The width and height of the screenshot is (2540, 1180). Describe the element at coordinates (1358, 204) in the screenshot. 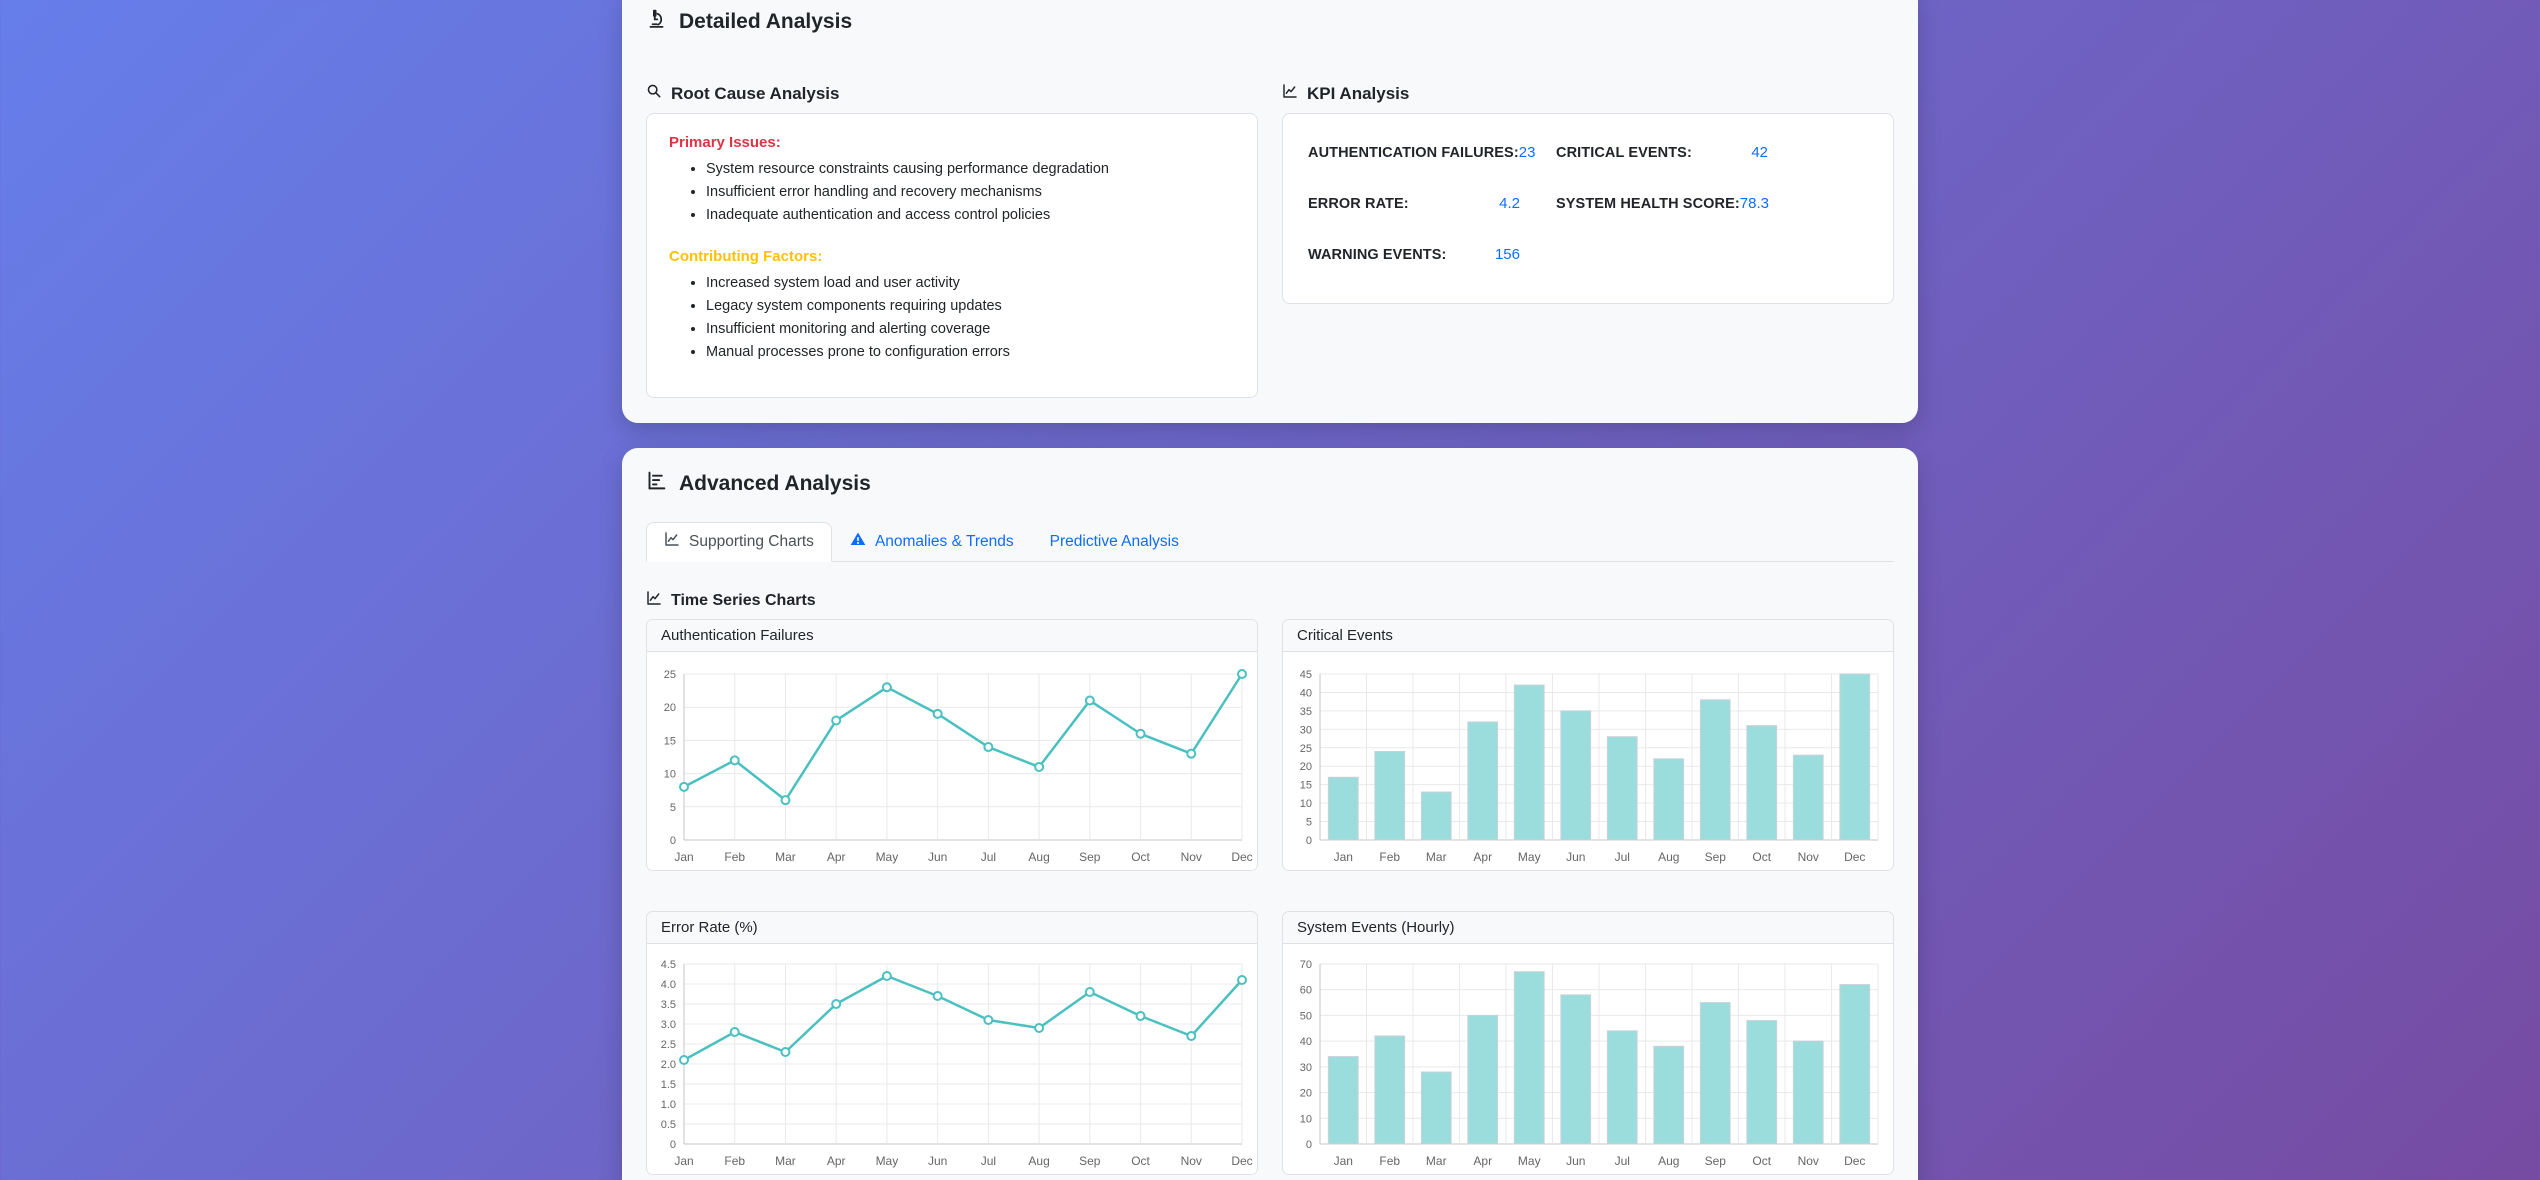

I see `kpi-label: ERROR RATE:` at that location.